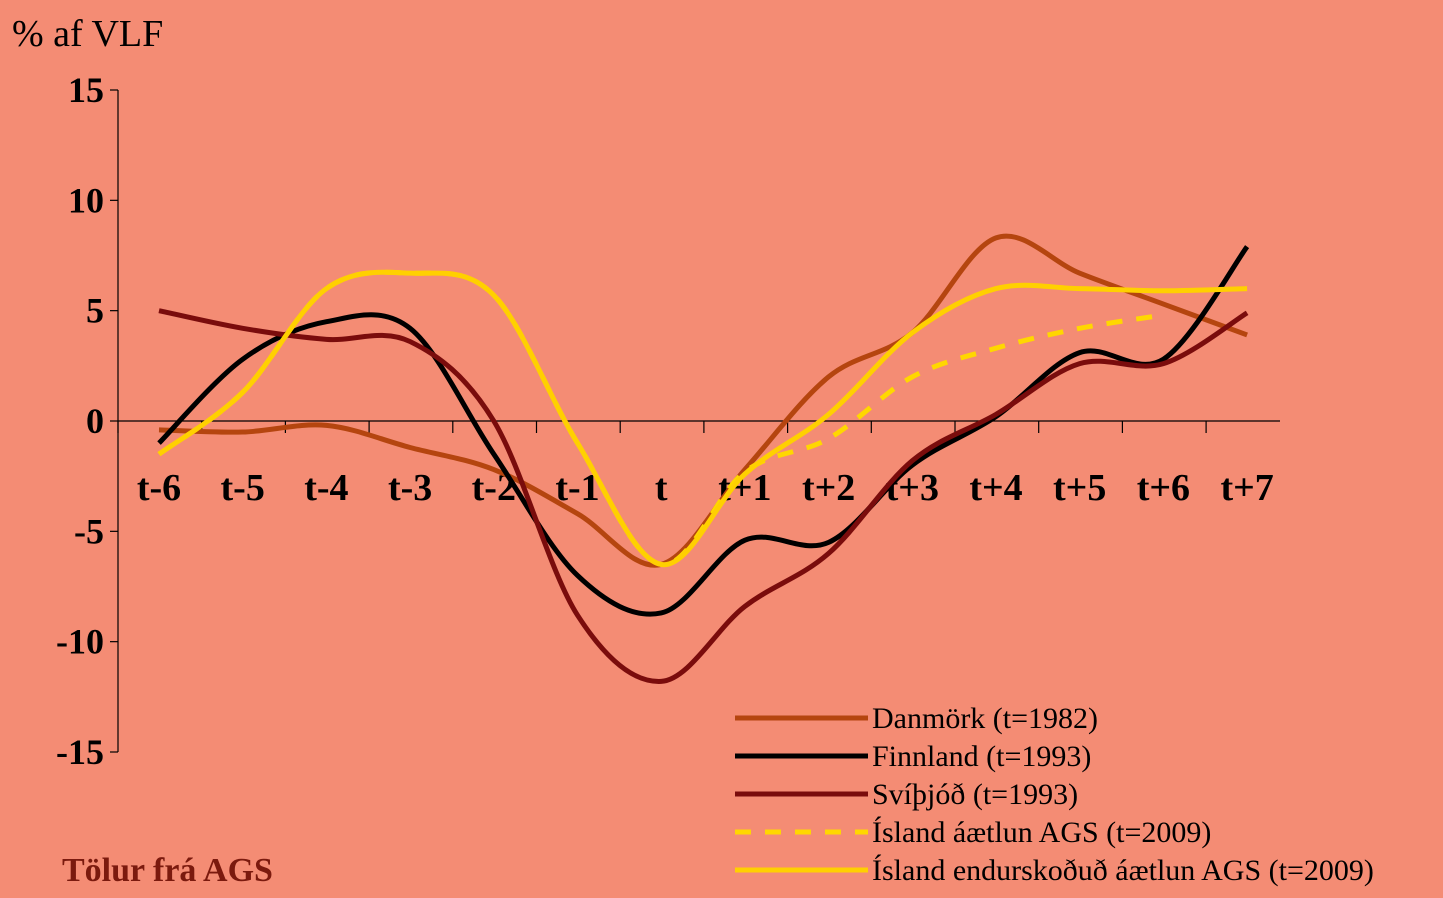 This screenshot has width=1443, height=898. What do you see at coordinates (828, 488) in the screenshot?
I see `x-tick-label: t+2` at bounding box center [828, 488].